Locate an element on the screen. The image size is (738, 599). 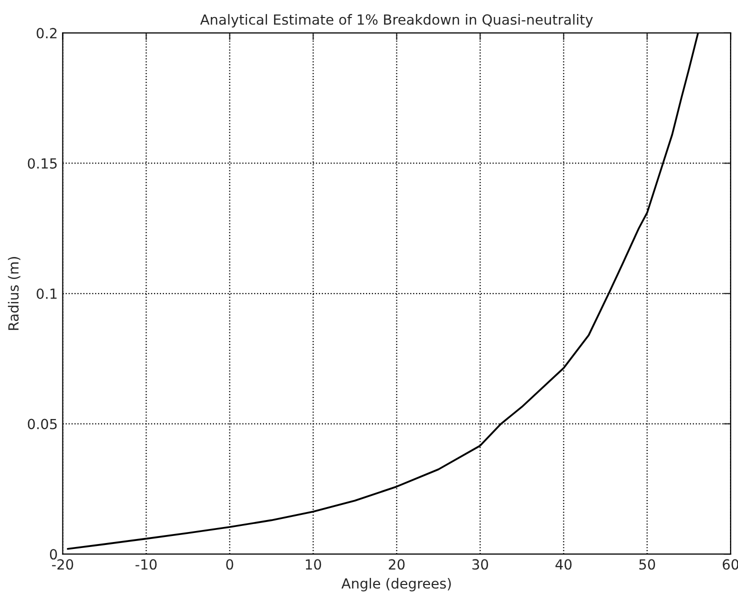
y-tick-label: 0 is located at coordinates (53, 554).